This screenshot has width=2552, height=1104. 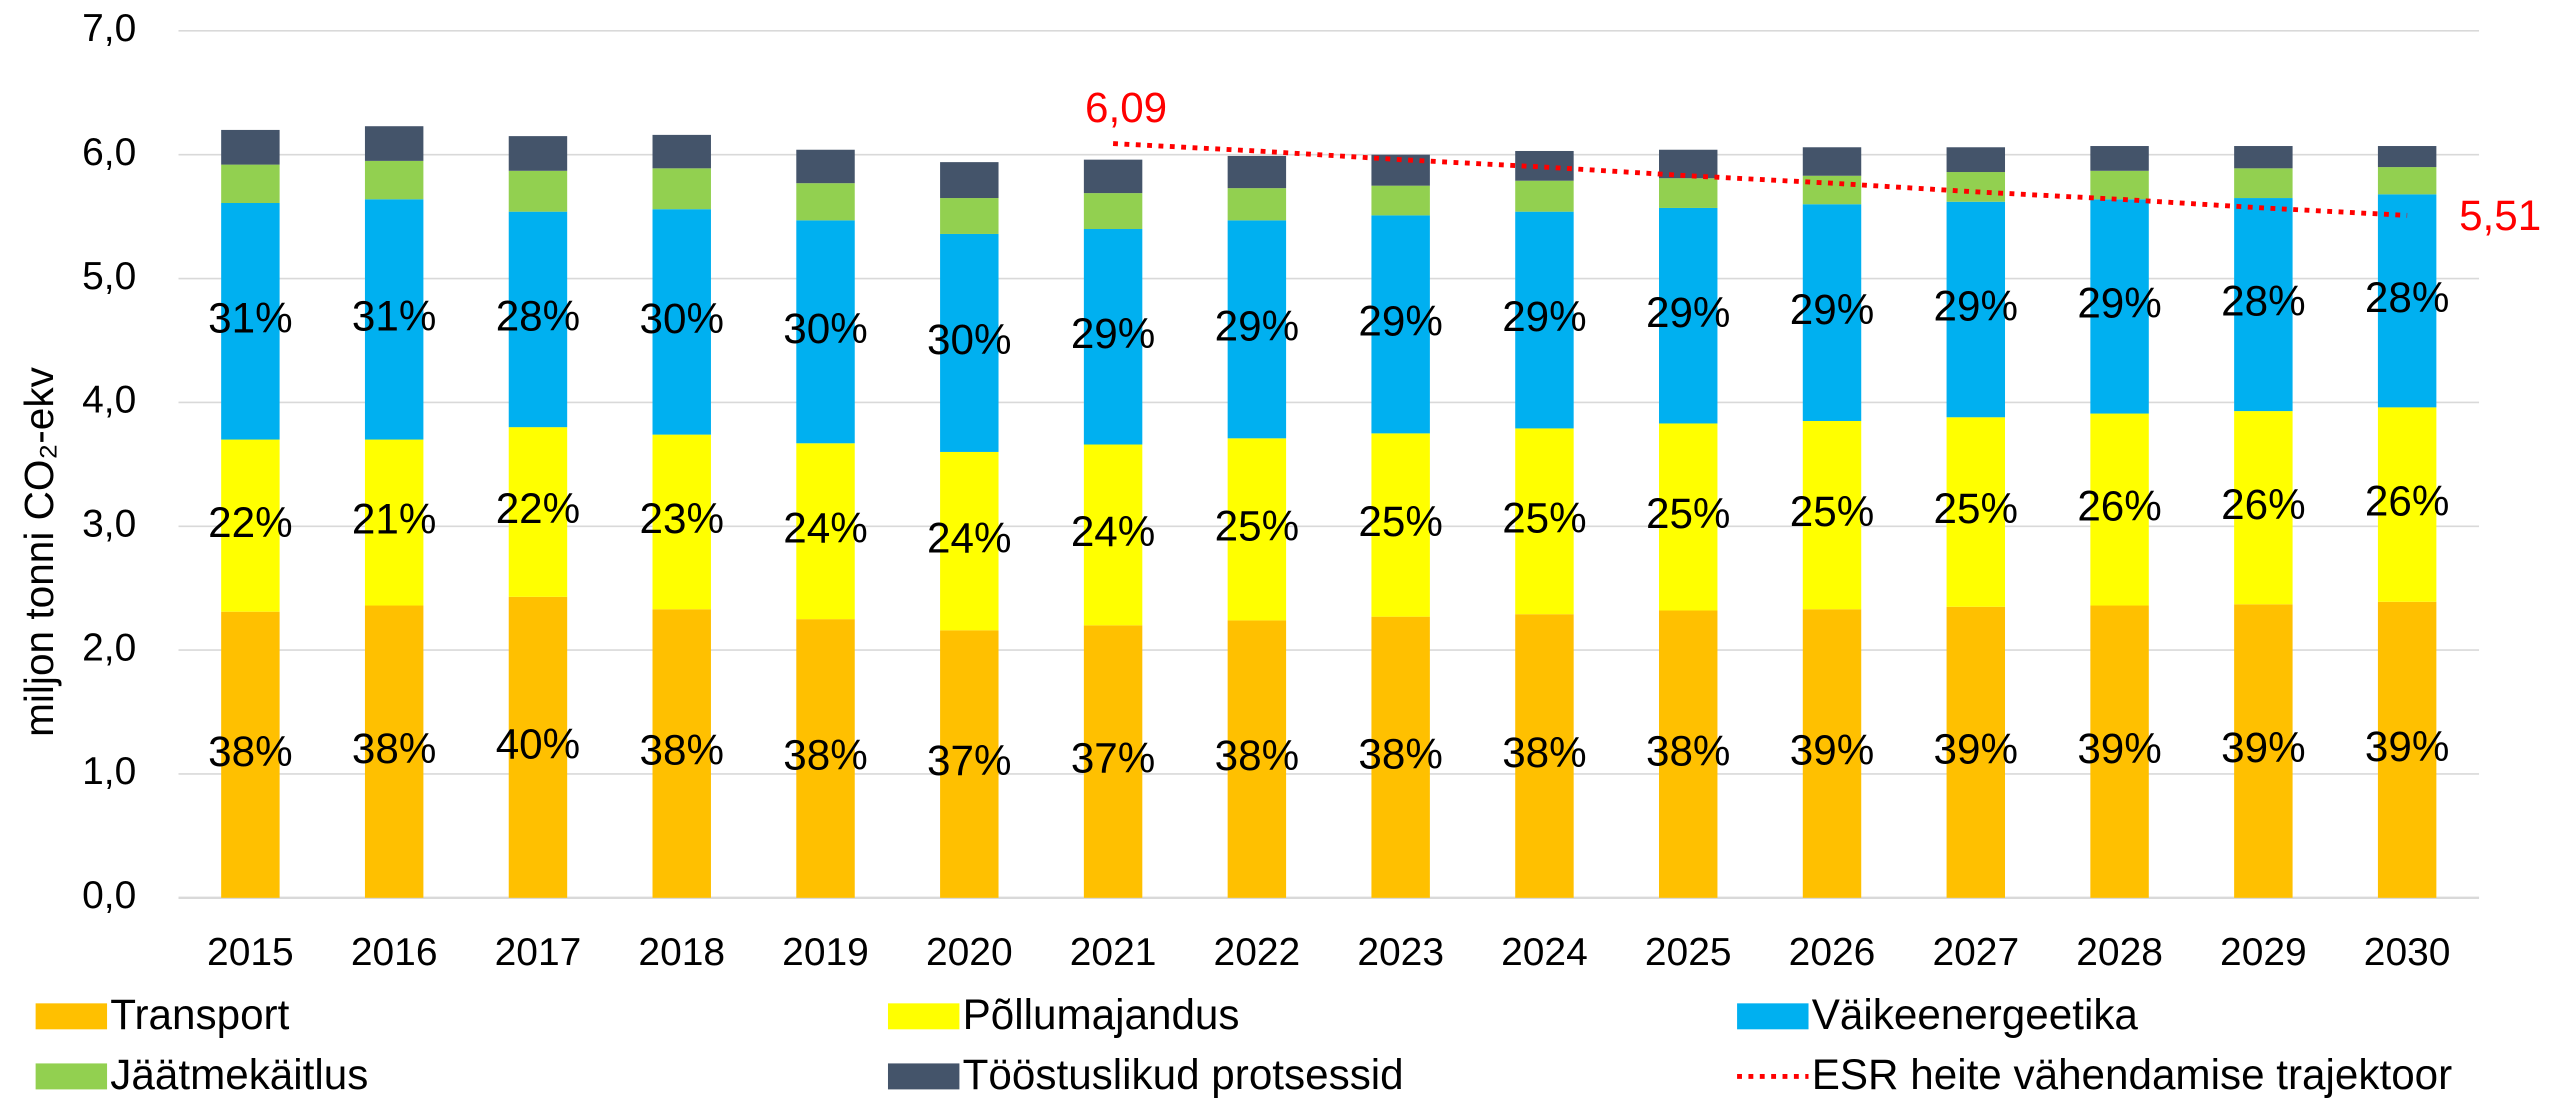 I want to click on trend-line, so click(x=1760, y=179).